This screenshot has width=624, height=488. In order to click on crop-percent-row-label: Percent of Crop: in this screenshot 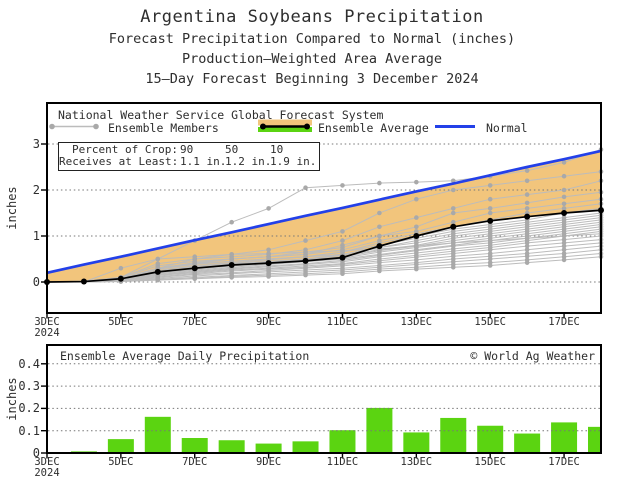, I will do `click(125, 149)`.